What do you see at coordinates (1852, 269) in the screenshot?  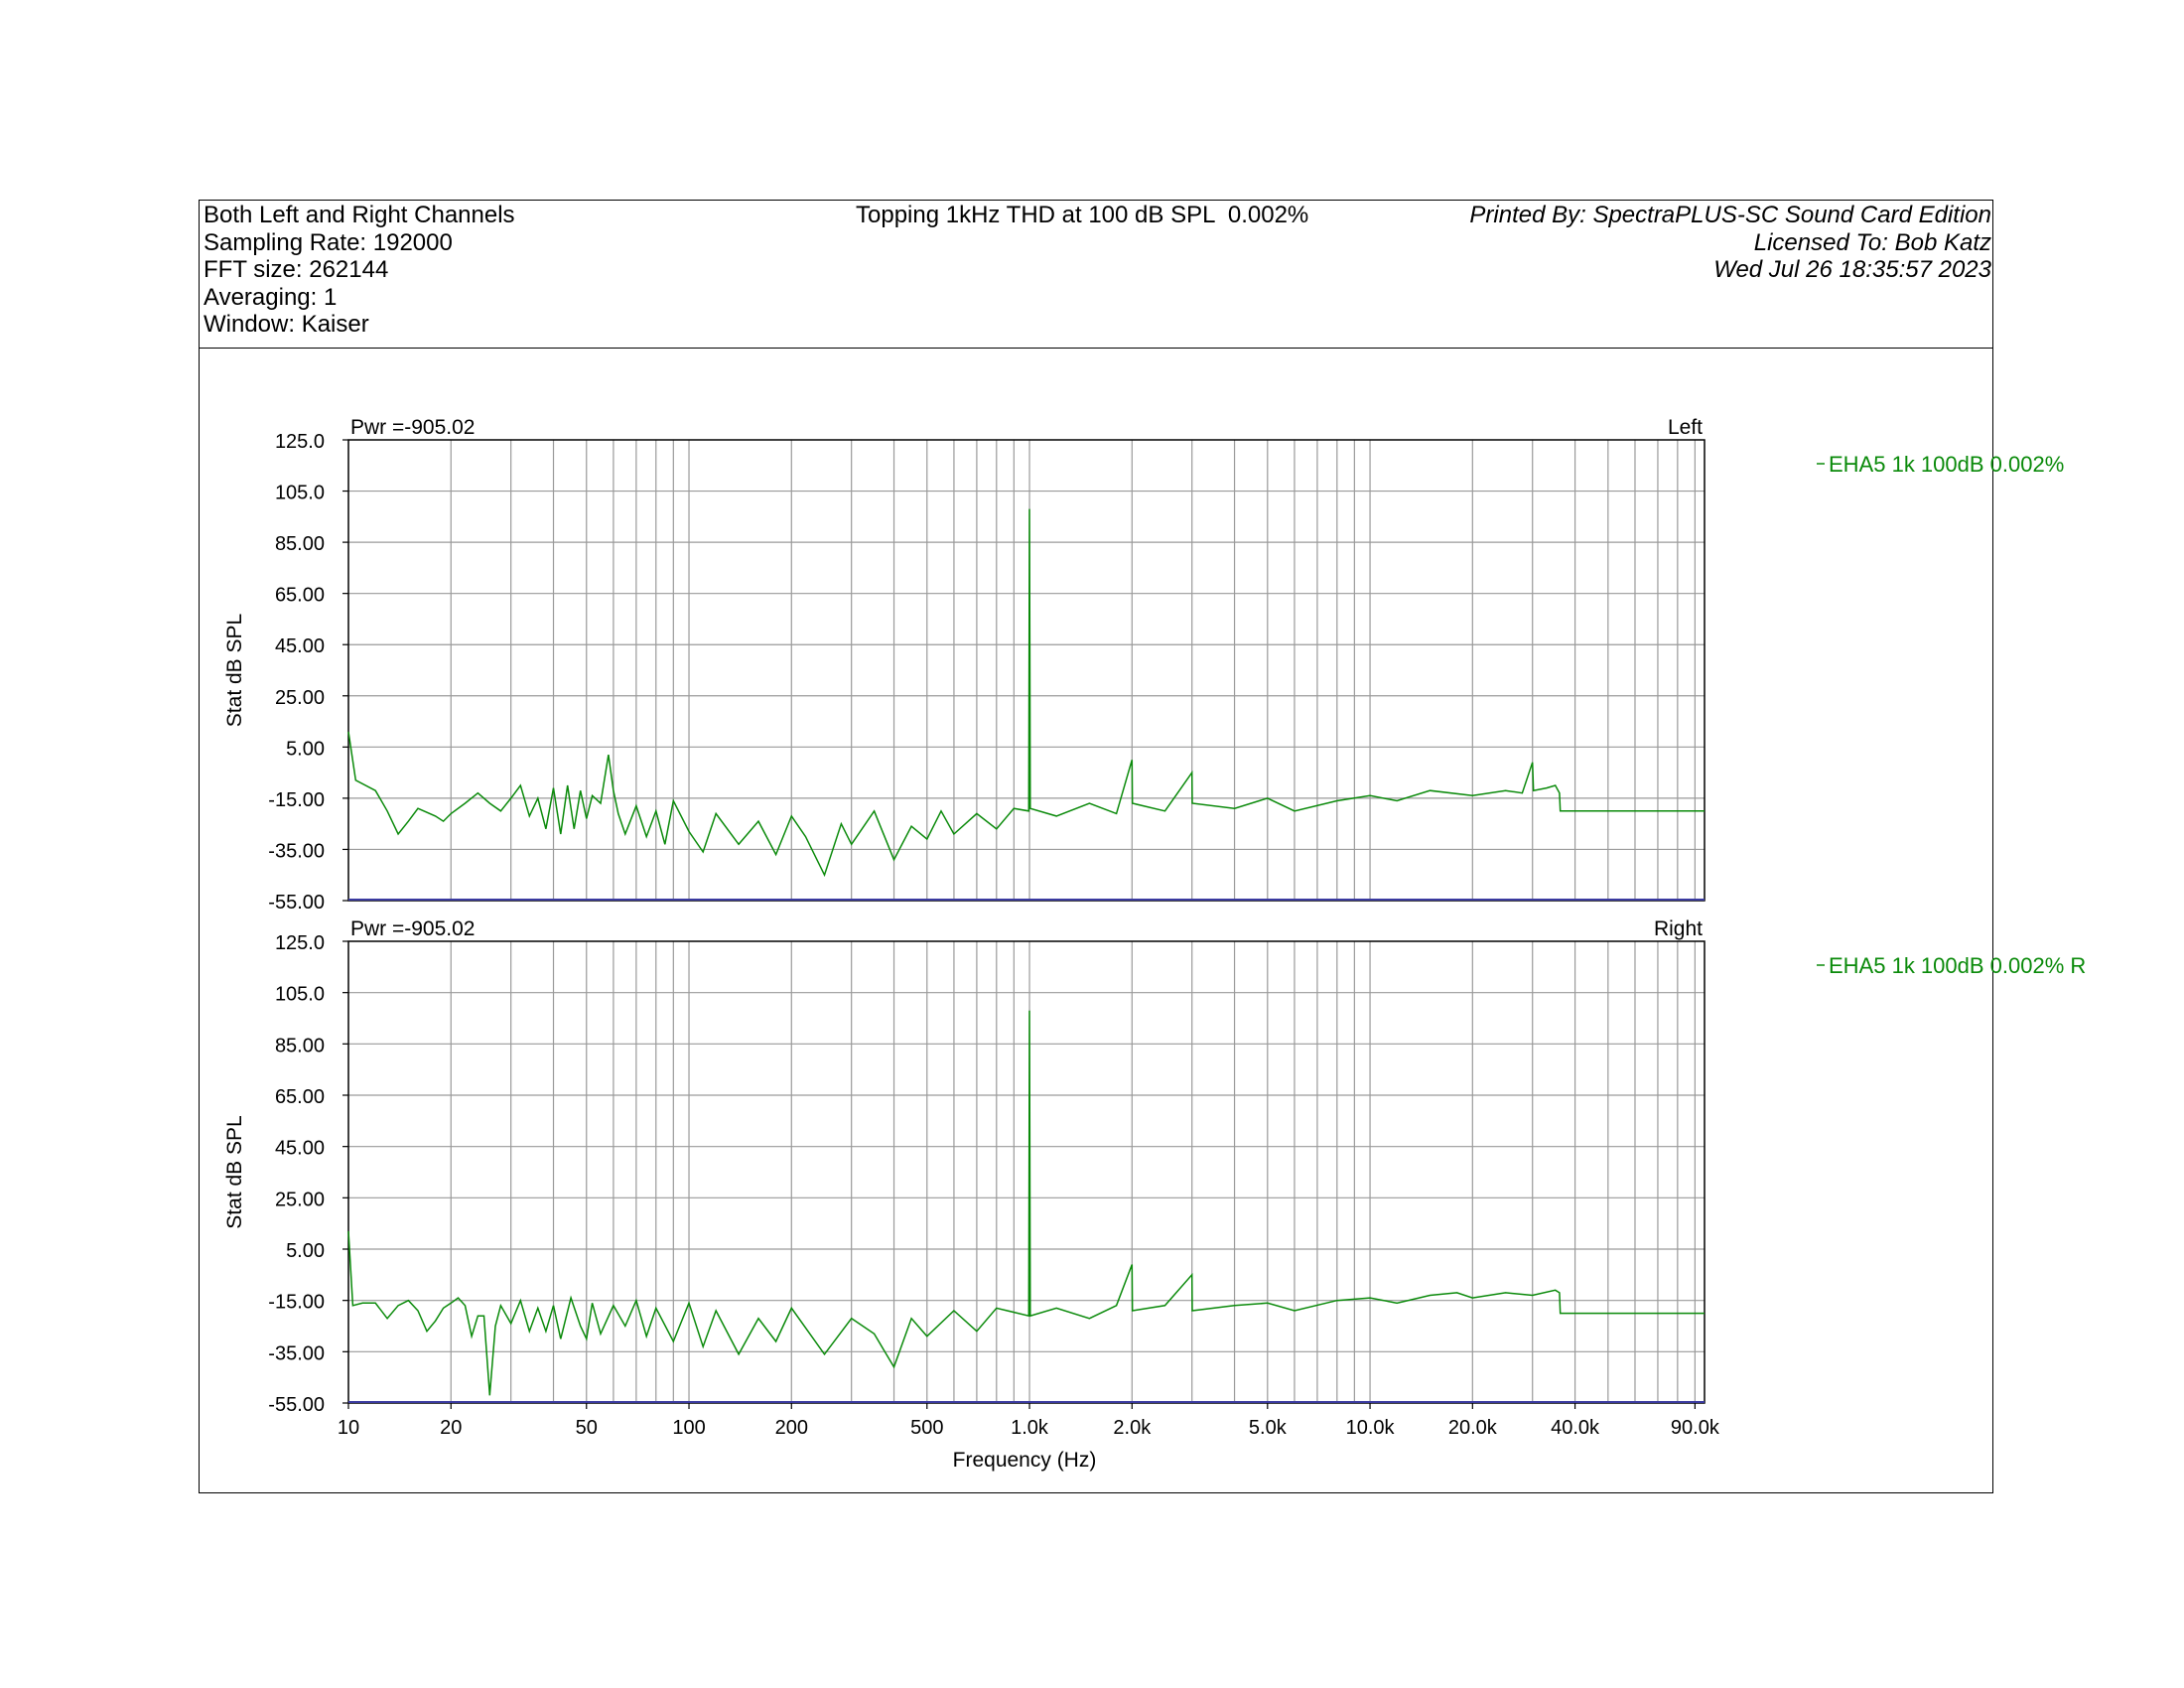 I see `print-date: Wed Jul 26 18:35:57 2023` at bounding box center [1852, 269].